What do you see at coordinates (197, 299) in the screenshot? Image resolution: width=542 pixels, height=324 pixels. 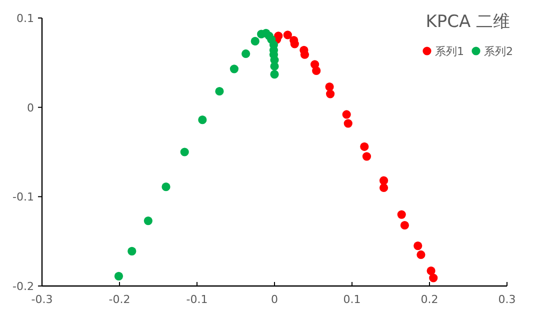 I see `x-tick-label: -0.1` at bounding box center [197, 299].